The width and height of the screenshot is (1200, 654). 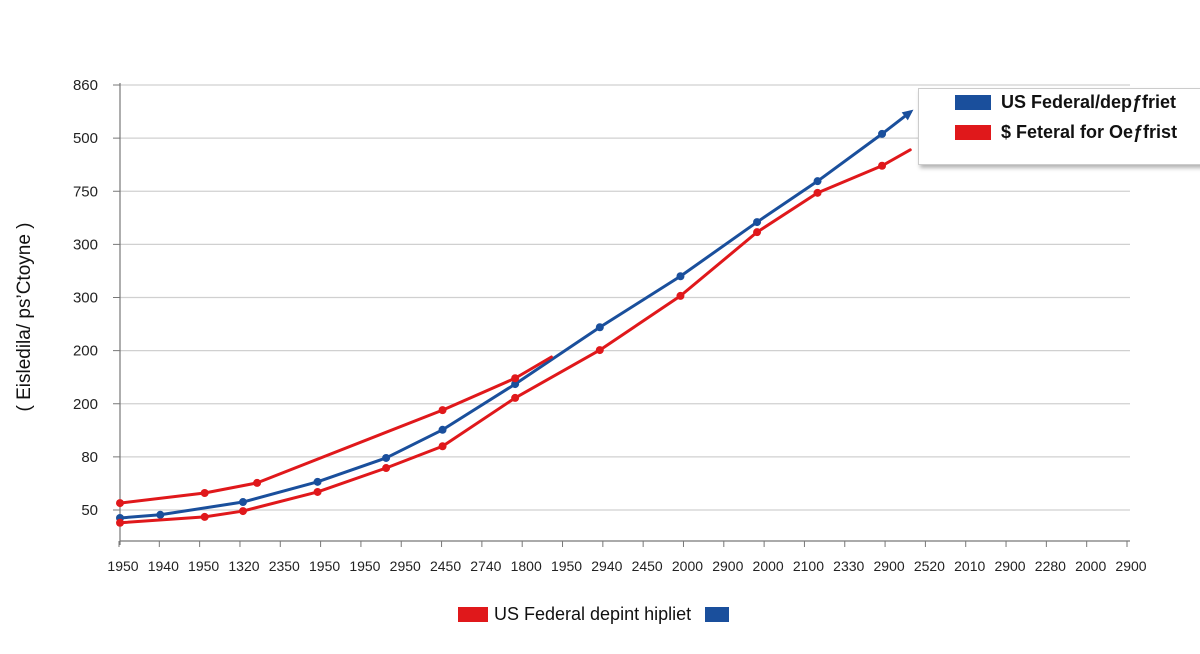 I want to click on y-tick-label: 50, so click(x=89, y=510).